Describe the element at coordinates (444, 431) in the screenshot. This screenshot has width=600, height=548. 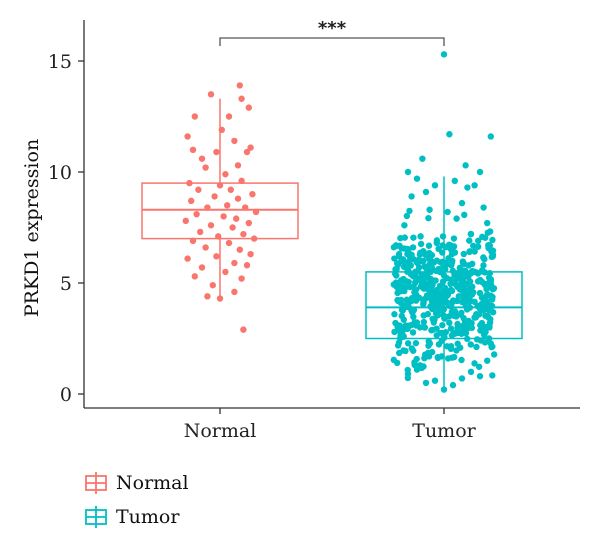
I see `x-tick-label: Tumor` at that location.